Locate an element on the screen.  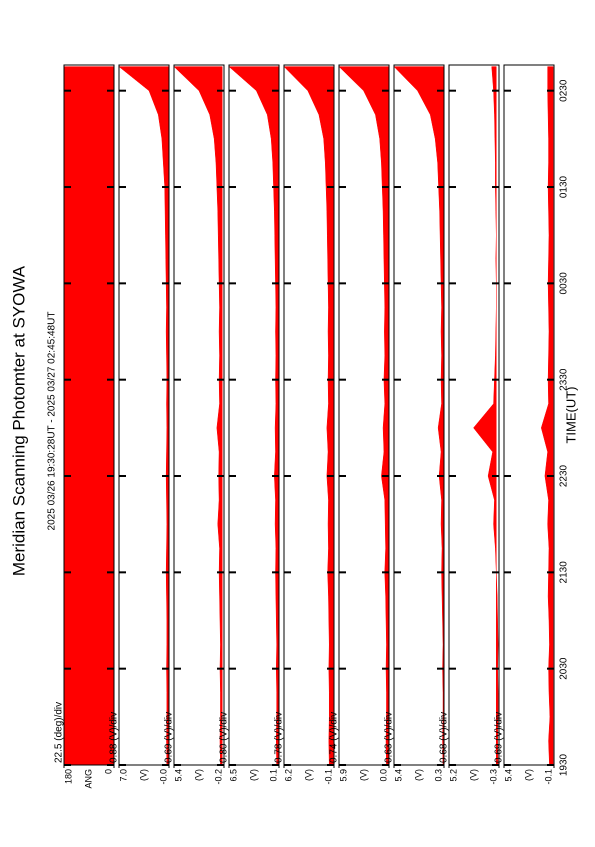
y-tick-label: 0.0 is located at coordinates (383, 775).